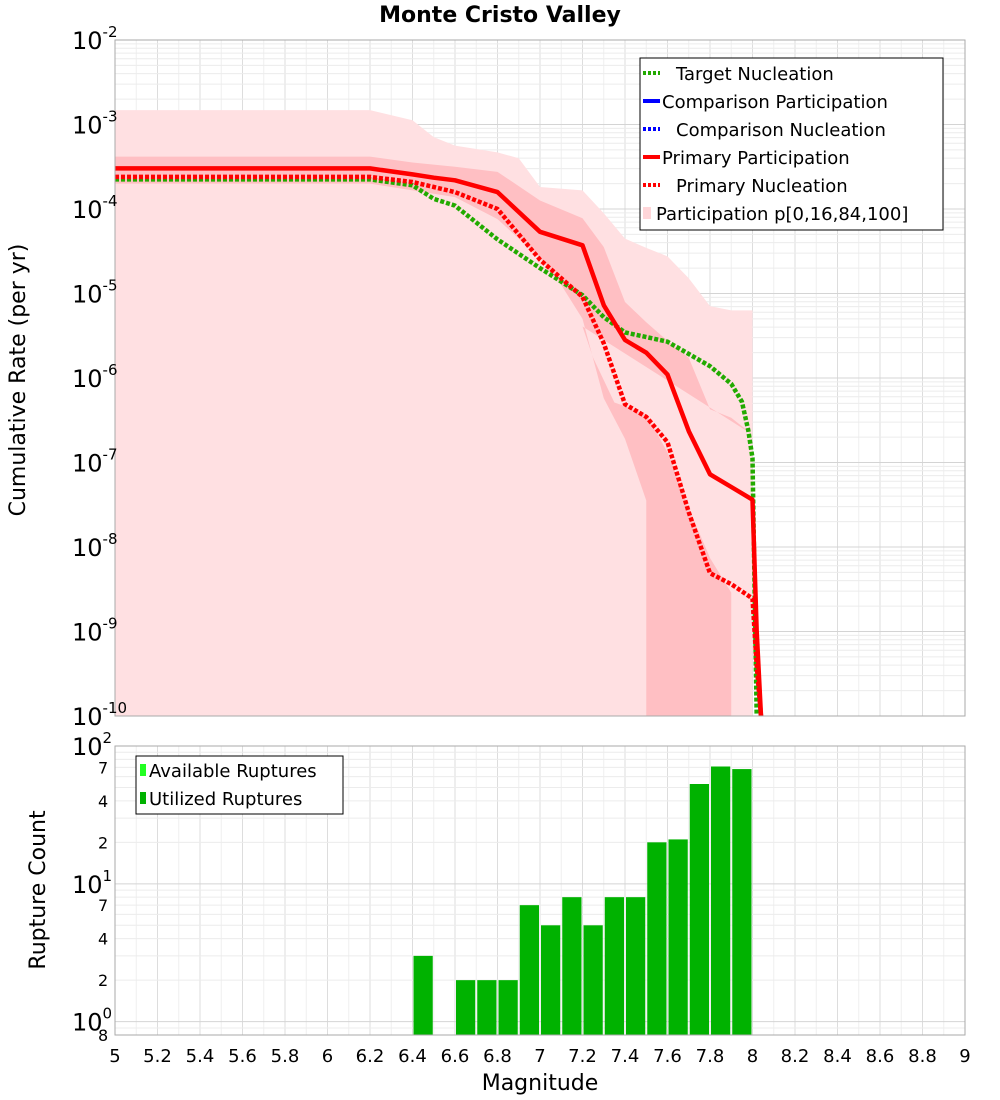  Describe the element at coordinates (582, 1056) in the screenshot. I see `x-tick-label: 7.2` at that location.